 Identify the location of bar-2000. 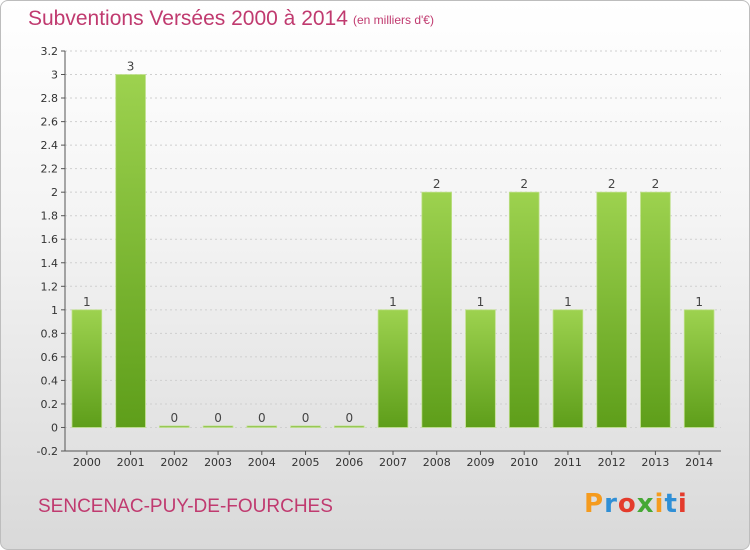
(87, 368).